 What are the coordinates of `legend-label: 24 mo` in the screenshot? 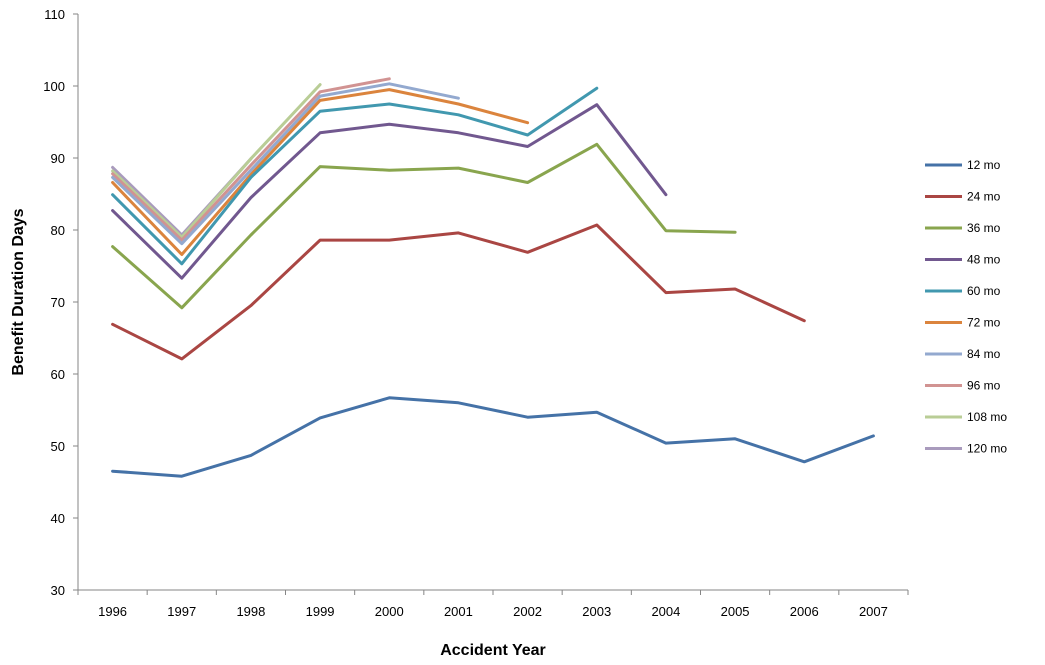 It's located at (984, 197).